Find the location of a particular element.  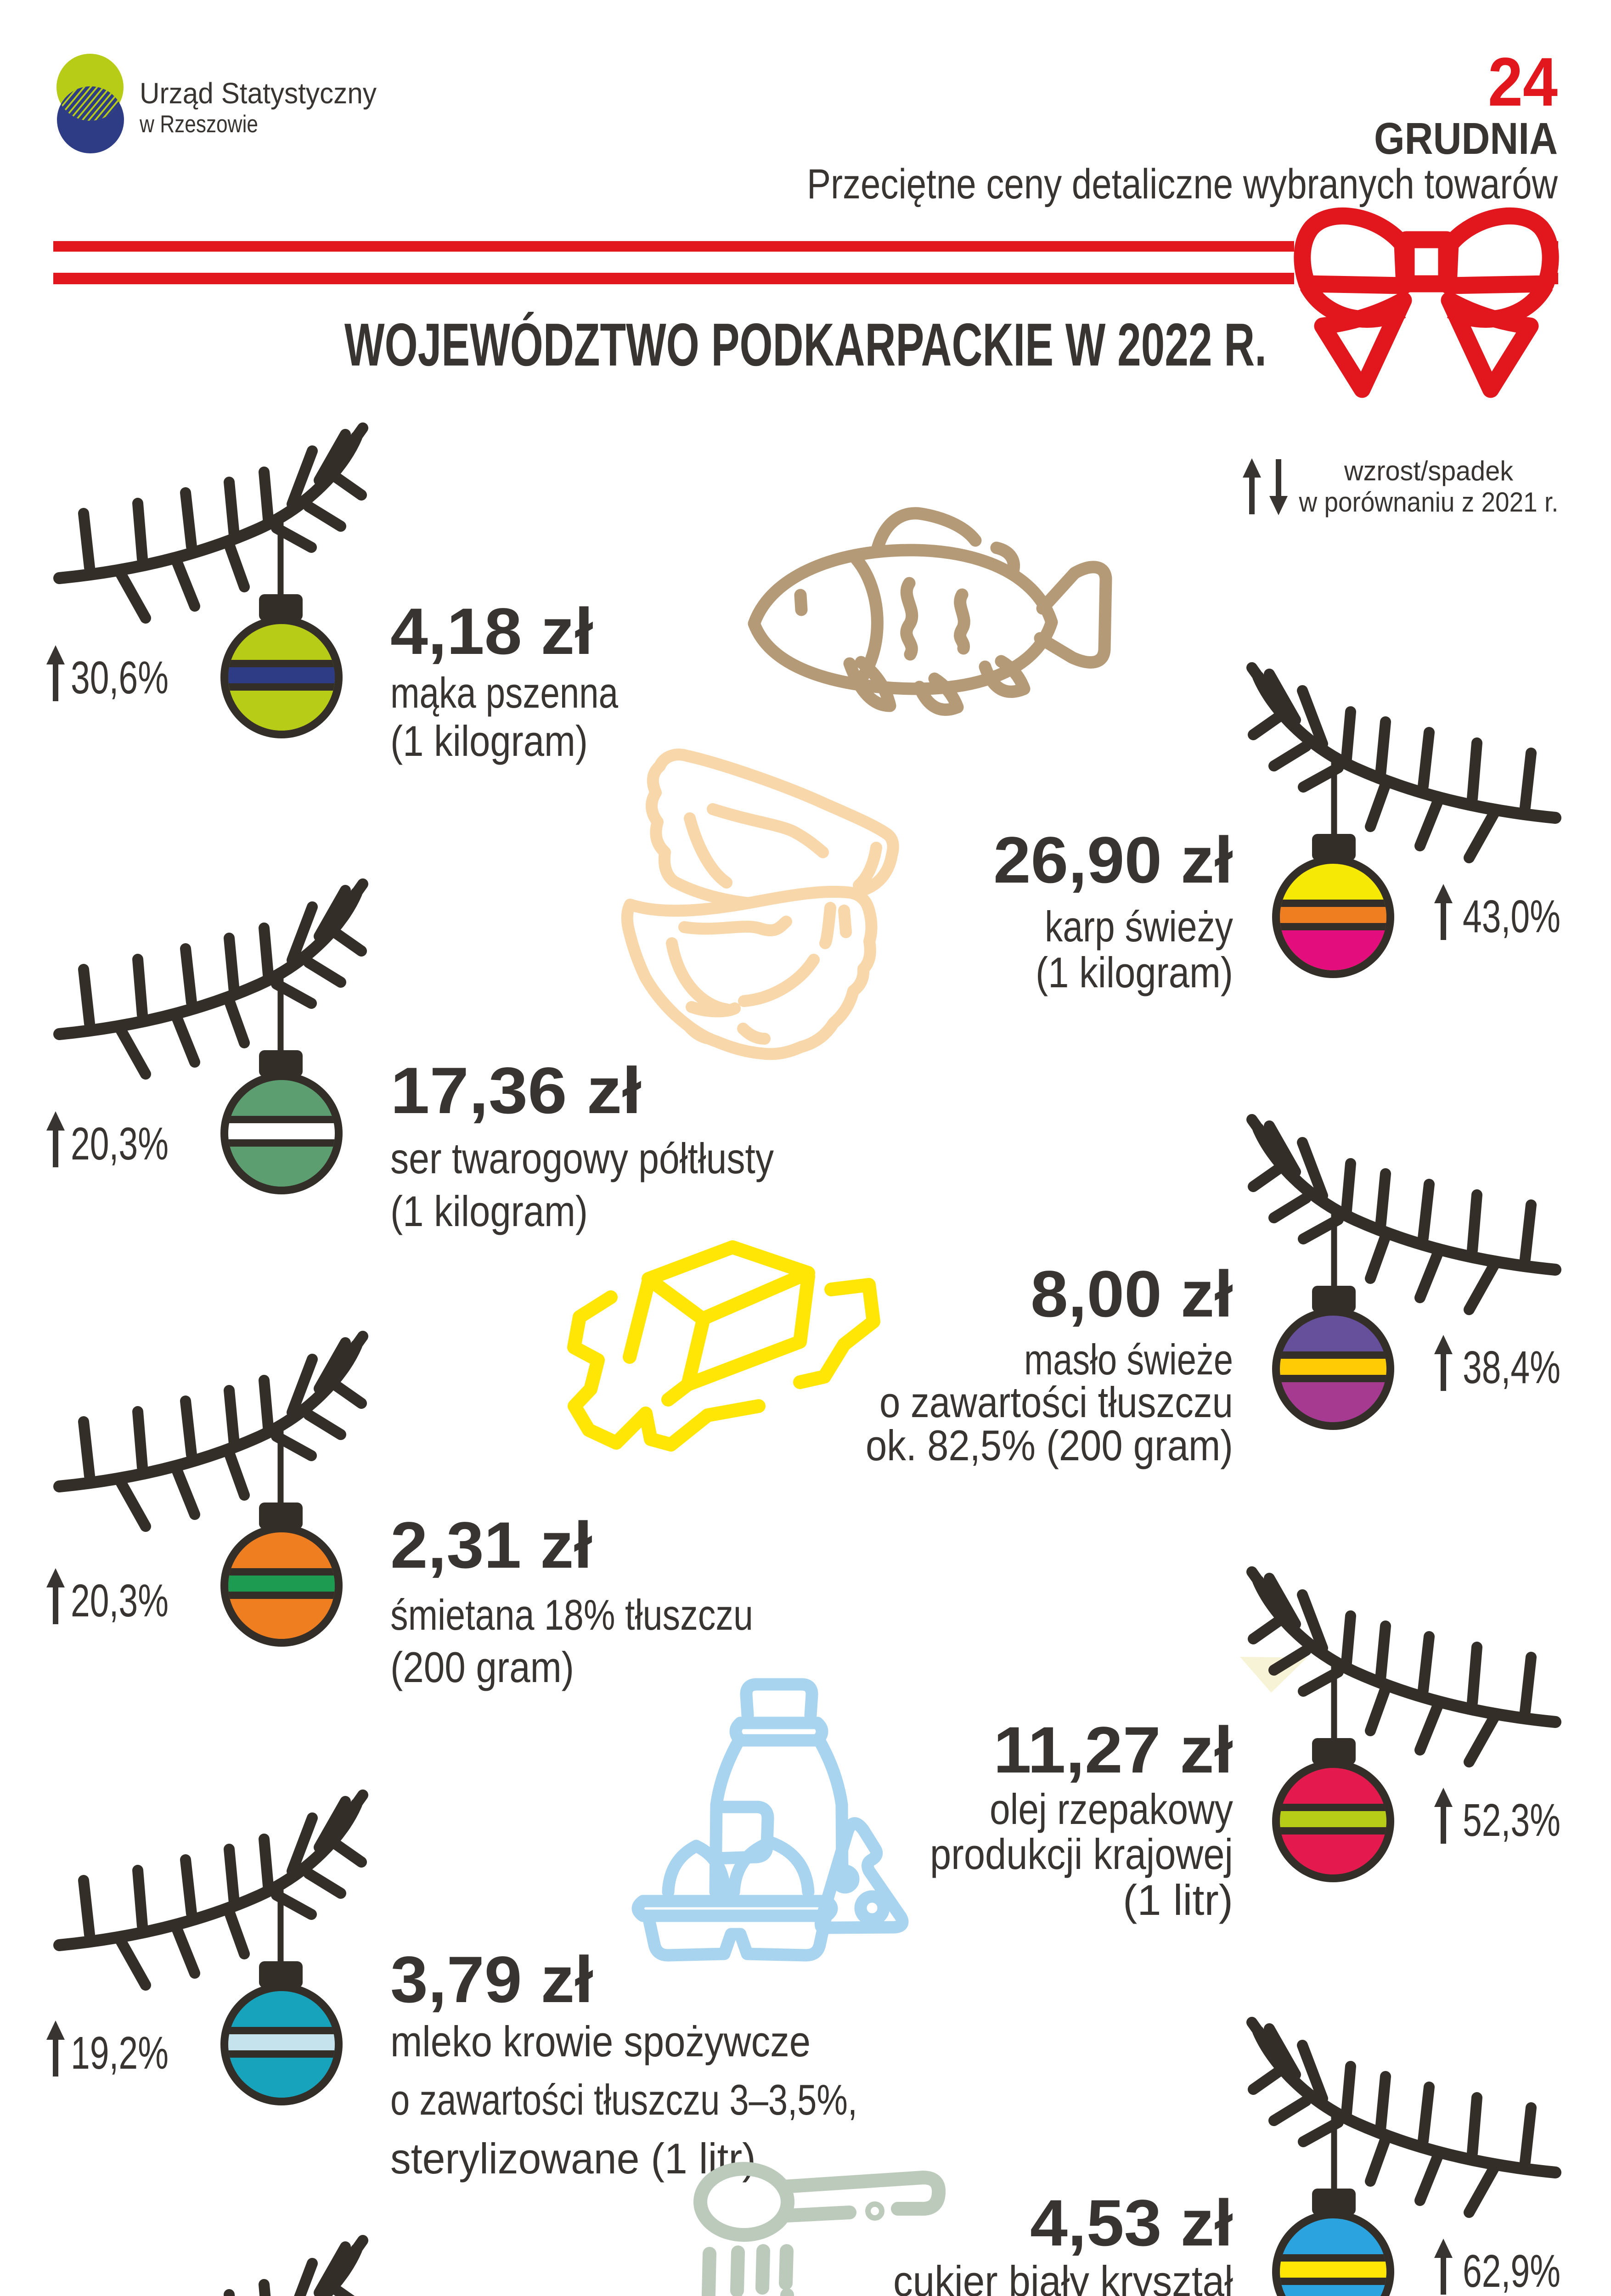

svg-text: 52,3% is located at coordinates (1511, 1820).